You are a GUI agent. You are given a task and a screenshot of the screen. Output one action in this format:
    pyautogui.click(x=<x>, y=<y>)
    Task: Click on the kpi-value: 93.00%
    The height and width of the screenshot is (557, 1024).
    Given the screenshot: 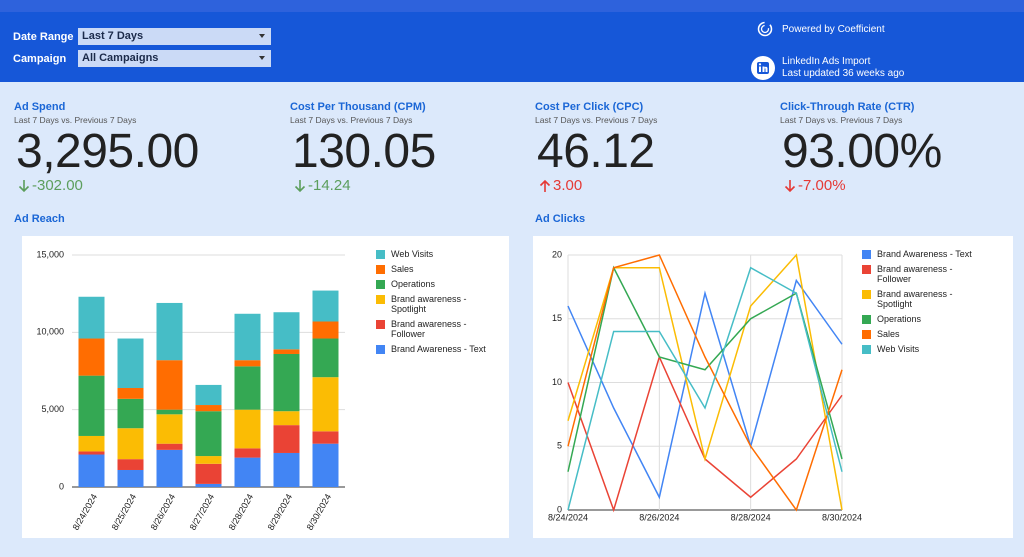 What is the action you would take?
    pyautogui.click(x=862, y=151)
    